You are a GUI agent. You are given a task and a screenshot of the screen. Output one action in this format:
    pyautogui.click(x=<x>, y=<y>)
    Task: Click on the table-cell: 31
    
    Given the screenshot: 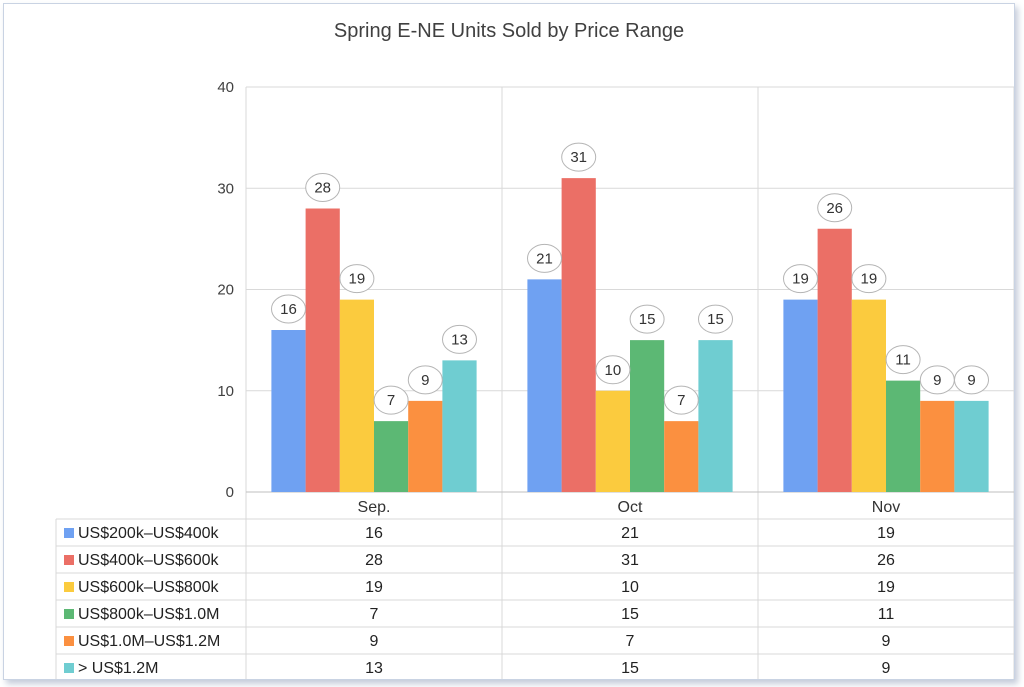 What is the action you would take?
    pyautogui.click(x=630, y=560)
    